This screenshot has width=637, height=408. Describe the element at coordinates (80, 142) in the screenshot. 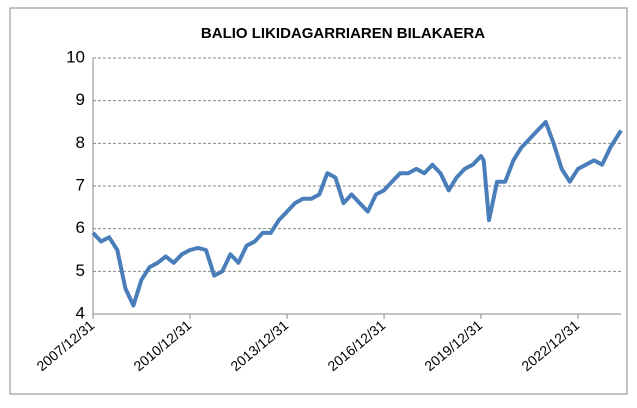

I see `y-tick-label: 8` at that location.